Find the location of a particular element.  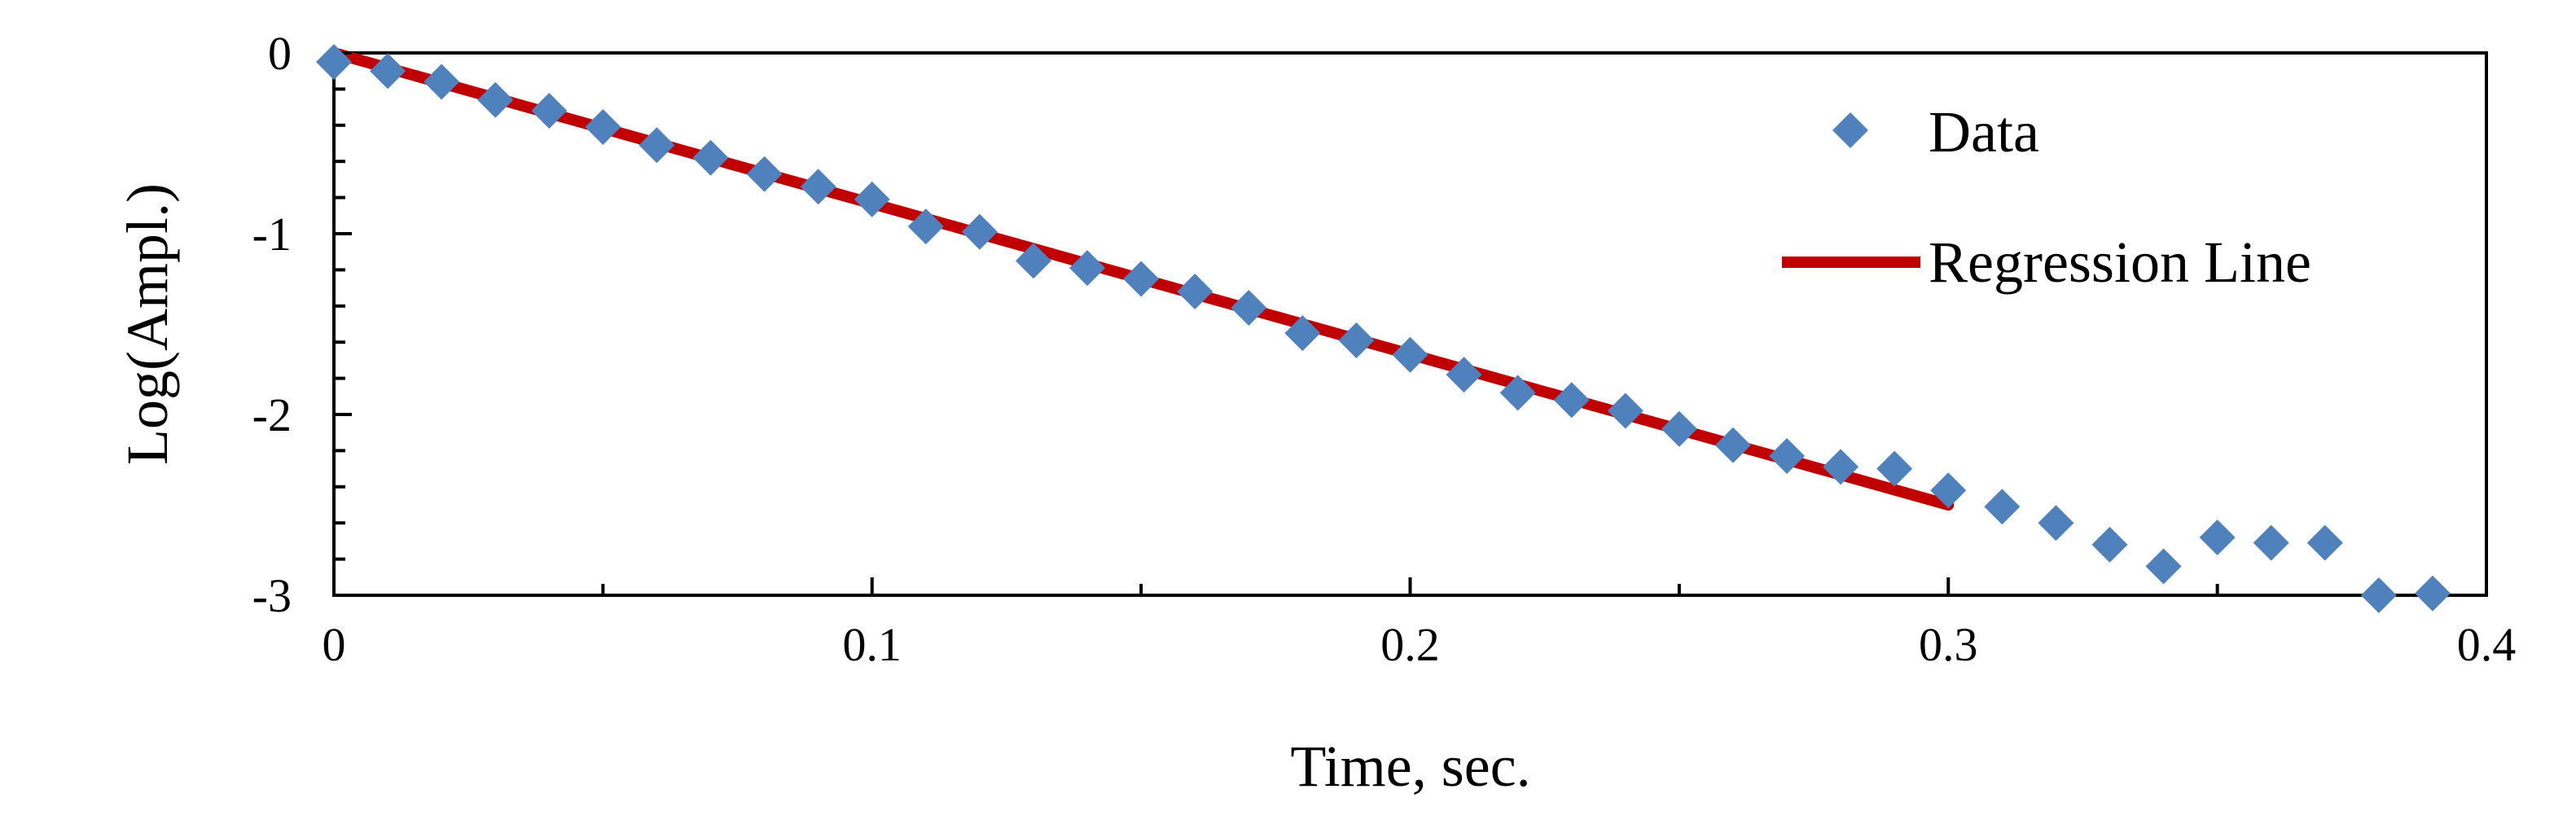

legend: Data Regression Line is located at coordinates (2046, 197).